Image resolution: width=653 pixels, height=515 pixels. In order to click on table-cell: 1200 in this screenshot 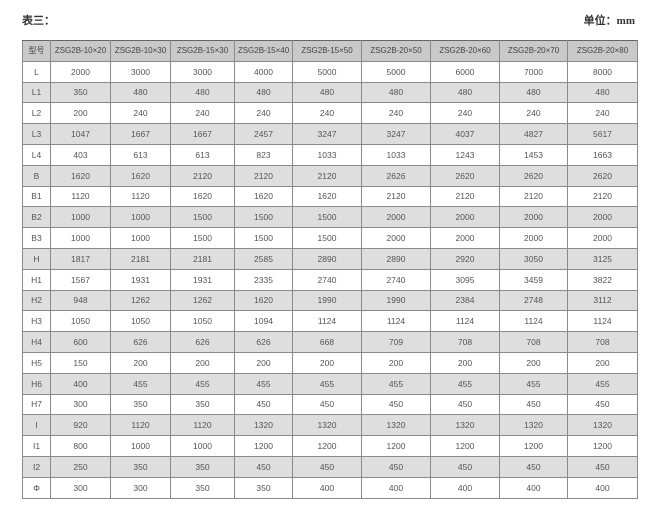, I will do `click(263, 446)`.